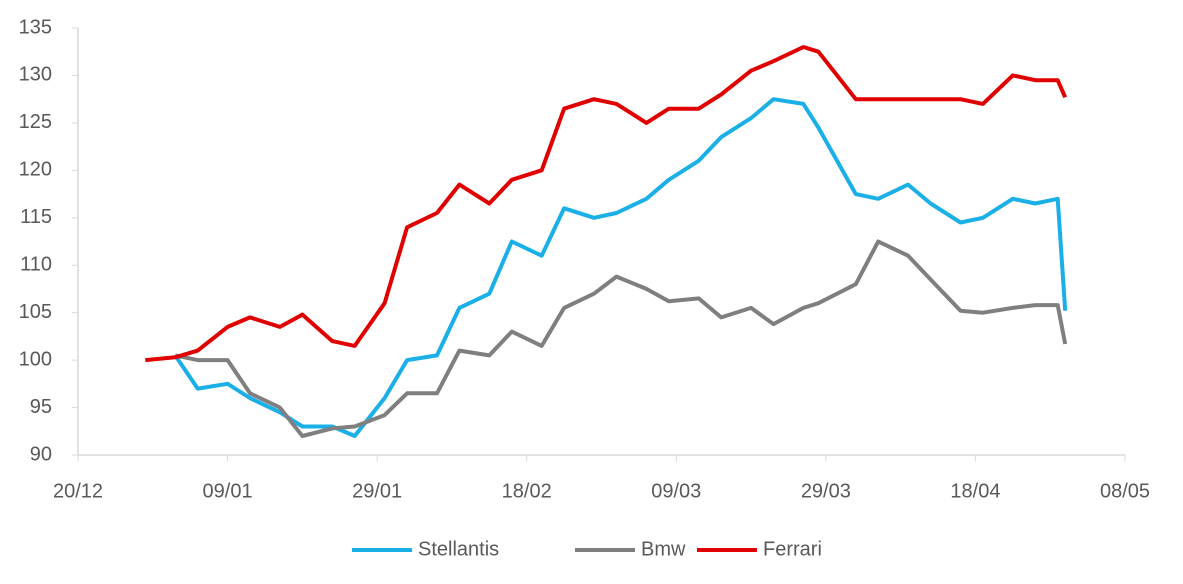  Describe the element at coordinates (663, 549) in the screenshot. I see `legend-label: Bmw` at that location.